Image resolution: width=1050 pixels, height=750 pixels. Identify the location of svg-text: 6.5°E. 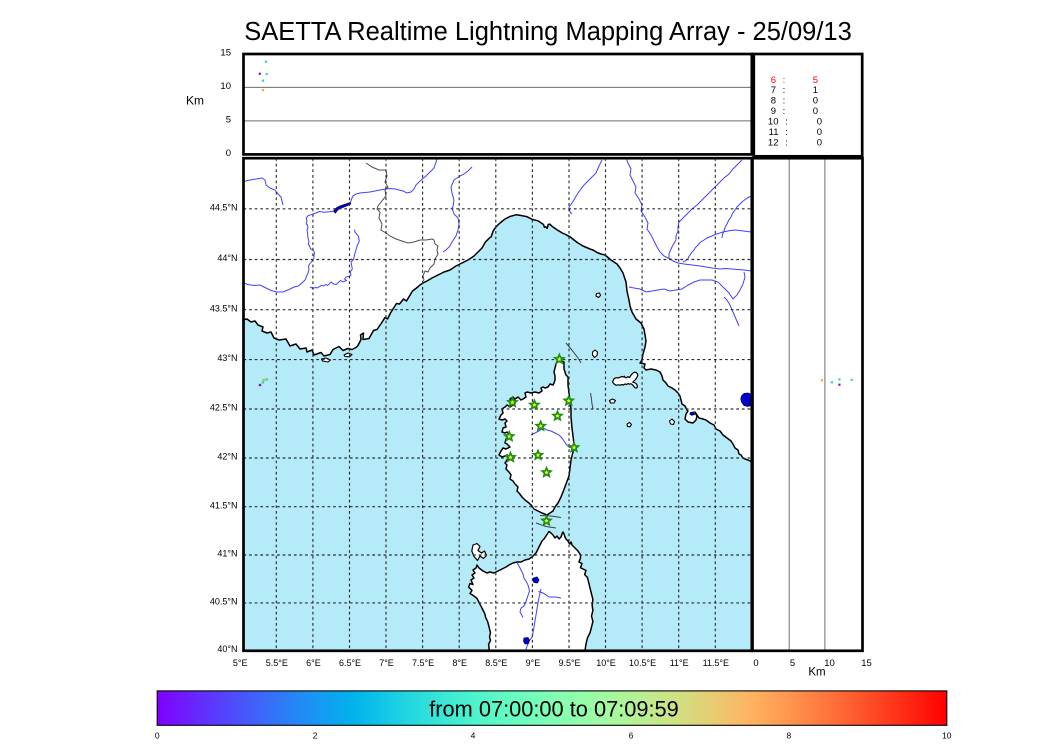
(350, 663).